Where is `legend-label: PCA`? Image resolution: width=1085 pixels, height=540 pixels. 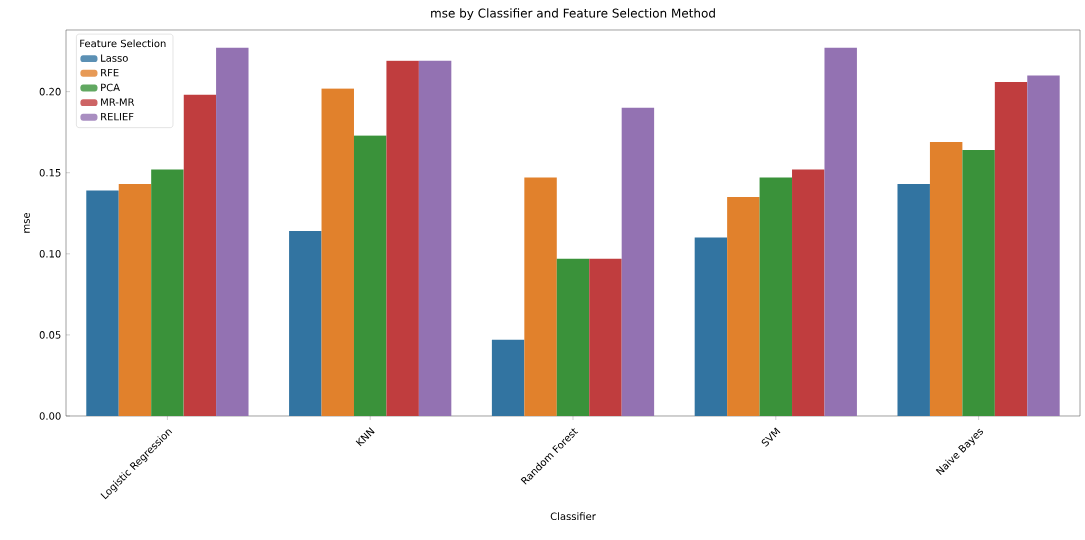
legend-label: PCA is located at coordinates (110, 87).